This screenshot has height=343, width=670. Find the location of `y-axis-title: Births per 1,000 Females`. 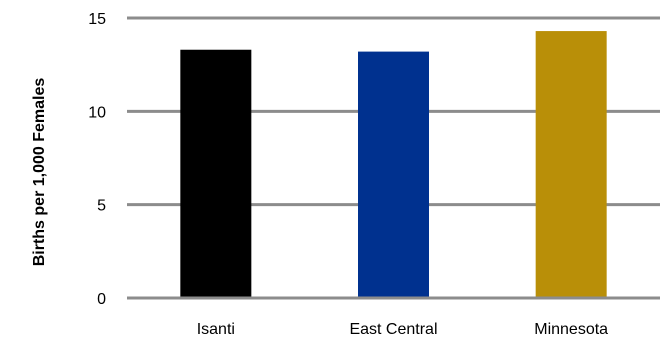

y-axis-title: Births per 1,000 Females is located at coordinates (39, 172).